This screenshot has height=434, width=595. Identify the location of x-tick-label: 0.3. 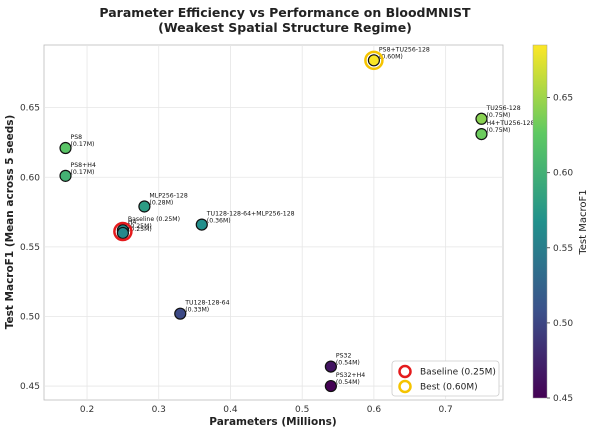
(159, 410).